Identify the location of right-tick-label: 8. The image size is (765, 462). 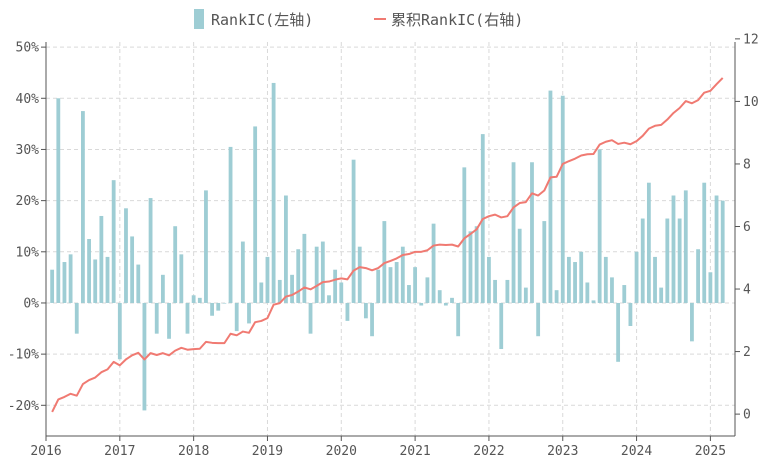
(747, 164).